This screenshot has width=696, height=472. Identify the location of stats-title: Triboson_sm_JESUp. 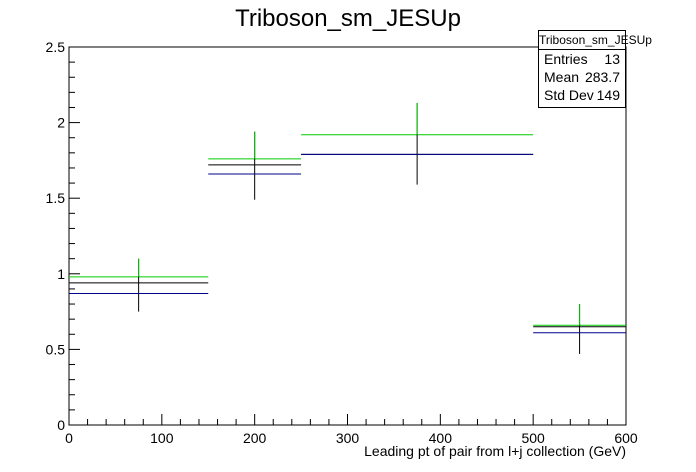
(595, 40).